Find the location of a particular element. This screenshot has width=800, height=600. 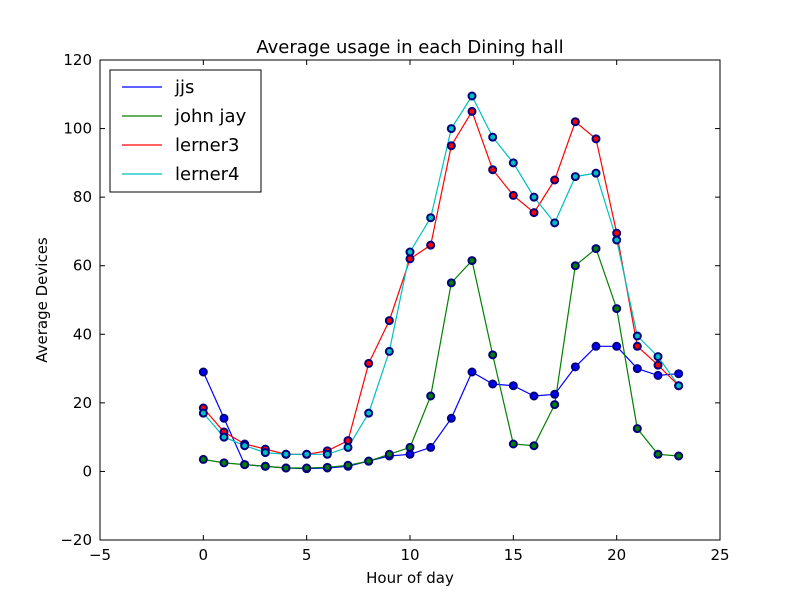

x-tick-label: 20 is located at coordinates (616, 555).